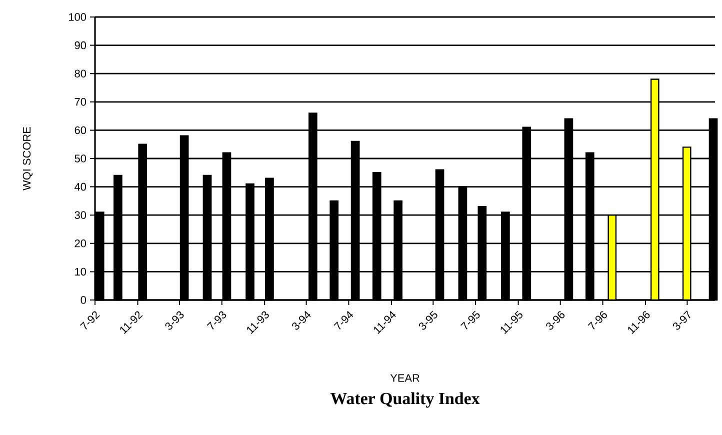  What do you see at coordinates (470, 320) in the screenshot?
I see `x-tick-label: 7-95` at bounding box center [470, 320].